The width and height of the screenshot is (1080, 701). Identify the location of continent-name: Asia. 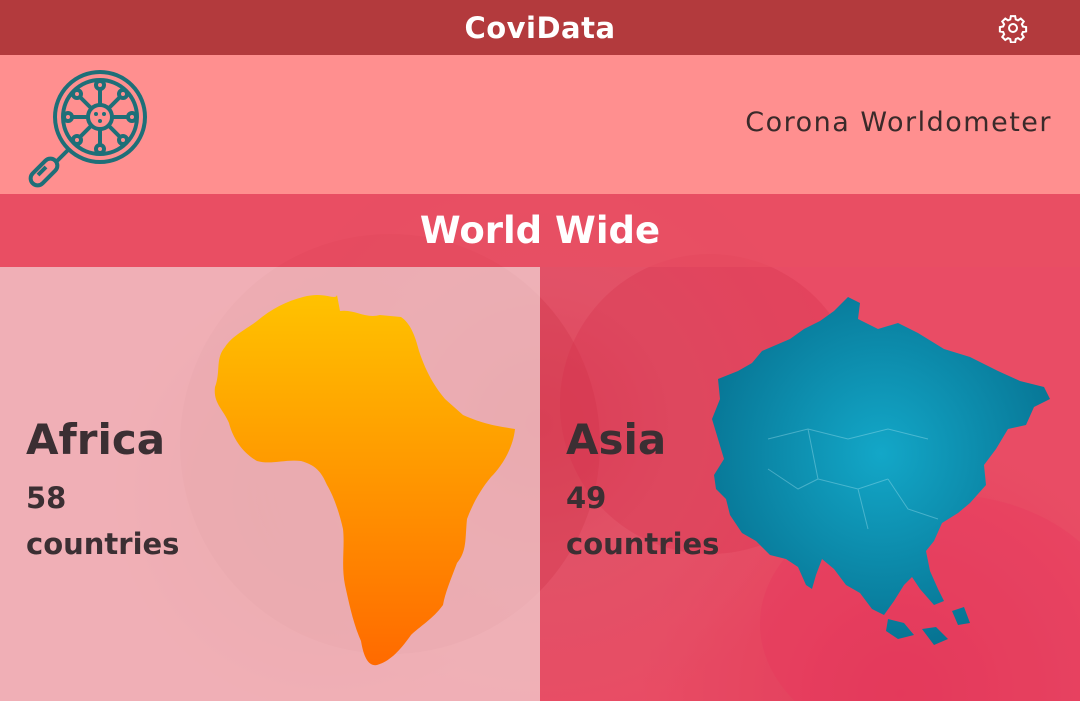
(616, 439).